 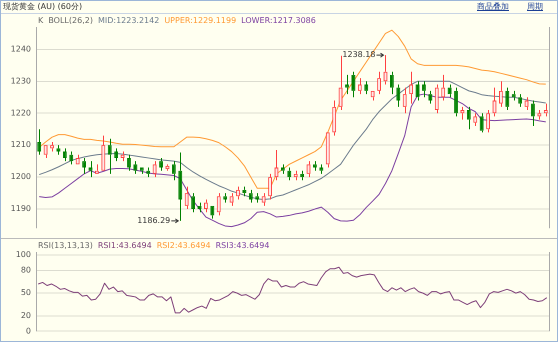 What do you see at coordinates (25, 293) in the screenshot?
I see `y-tick-label: 50` at bounding box center [25, 293].